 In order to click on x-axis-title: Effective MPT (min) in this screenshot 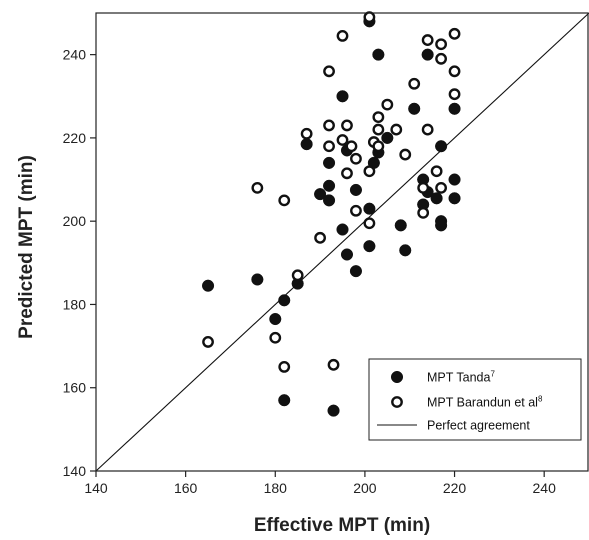, I will do `click(342, 525)`.